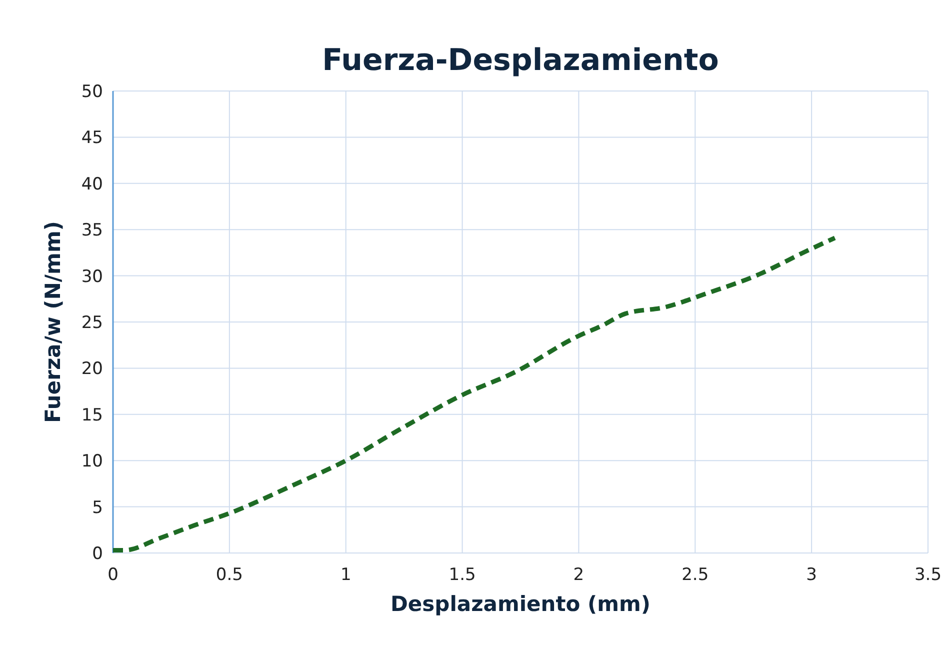 This screenshot has height=651, width=951. What do you see at coordinates (92, 415) in the screenshot?
I see `y-tick-label: 15` at bounding box center [92, 415].